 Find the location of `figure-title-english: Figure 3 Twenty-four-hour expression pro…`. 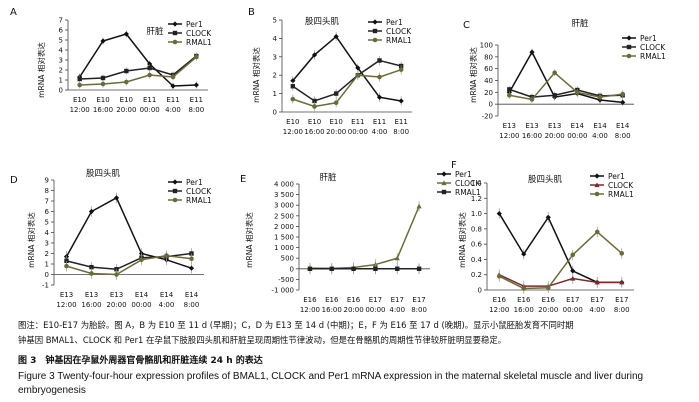

figure-title-english: Figure 3 Twenty-four-hour expression pro… is located at coordinates (331, 383).